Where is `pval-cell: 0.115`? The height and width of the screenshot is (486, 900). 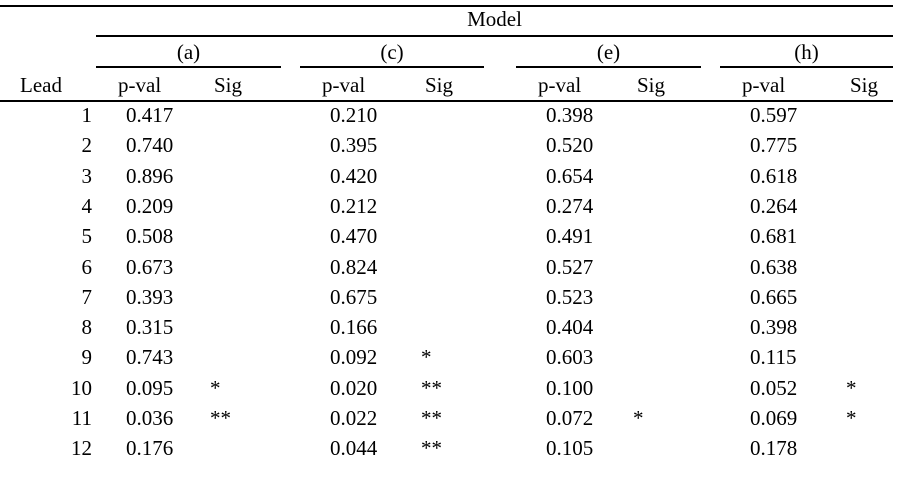
pval-cell: 0.115 is located at coordinates (773, 357).